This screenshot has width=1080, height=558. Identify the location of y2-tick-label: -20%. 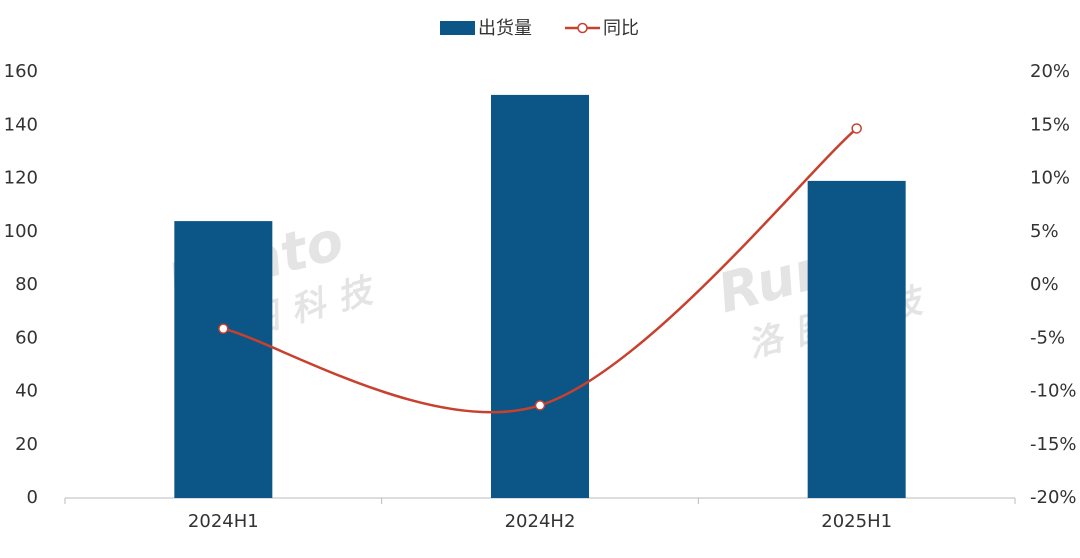
(1053, 497).